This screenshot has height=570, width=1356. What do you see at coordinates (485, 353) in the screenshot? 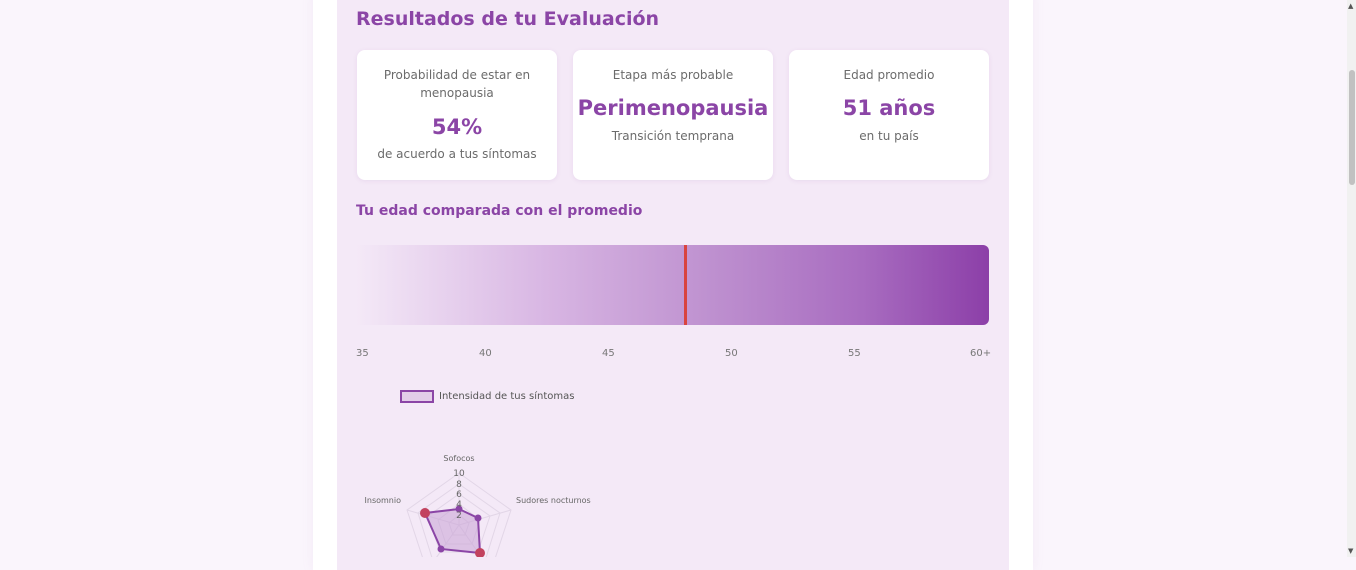
I see `age-tick-40: 40` at bounding box center [485, 353].